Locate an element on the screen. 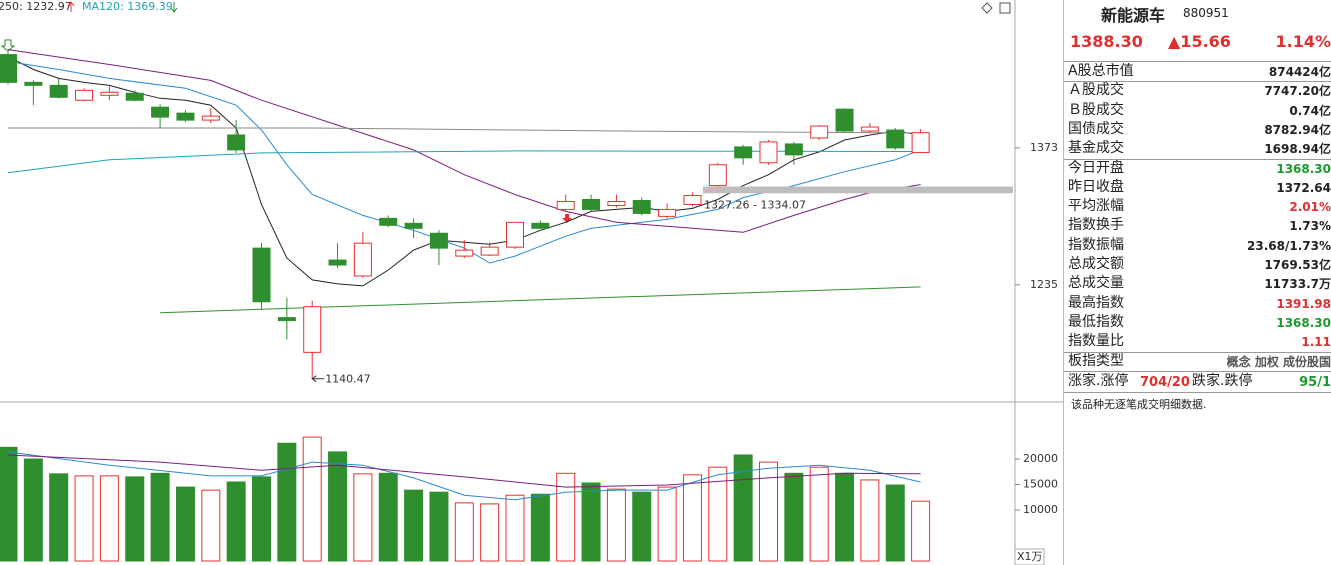  row-value: 1391.98 is located at coordinates (1303, 303).